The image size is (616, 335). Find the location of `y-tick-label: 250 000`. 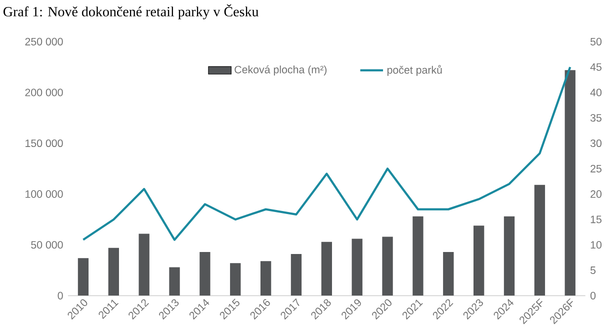

y-tick-label: 250 000 is located at coordinates (44, 42).